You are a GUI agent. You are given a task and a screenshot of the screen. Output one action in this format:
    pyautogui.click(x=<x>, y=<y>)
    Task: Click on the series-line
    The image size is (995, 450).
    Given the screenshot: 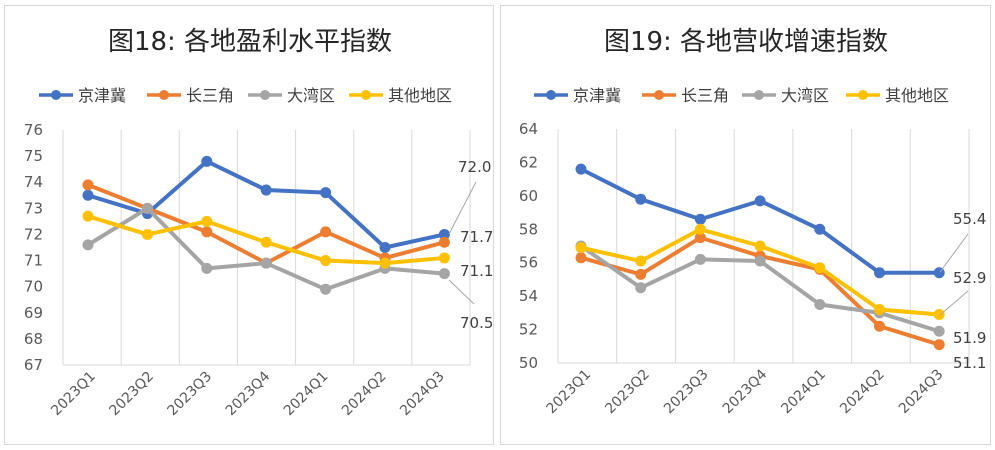 What is the action you would take?
    pyautogui.click(x=266, y=224)
    